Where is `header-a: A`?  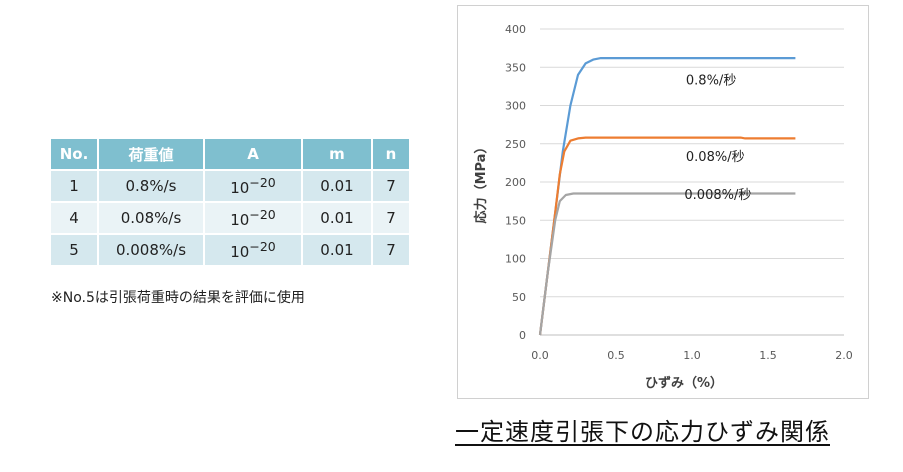 header-a: A is located at coordinates (253, 154).